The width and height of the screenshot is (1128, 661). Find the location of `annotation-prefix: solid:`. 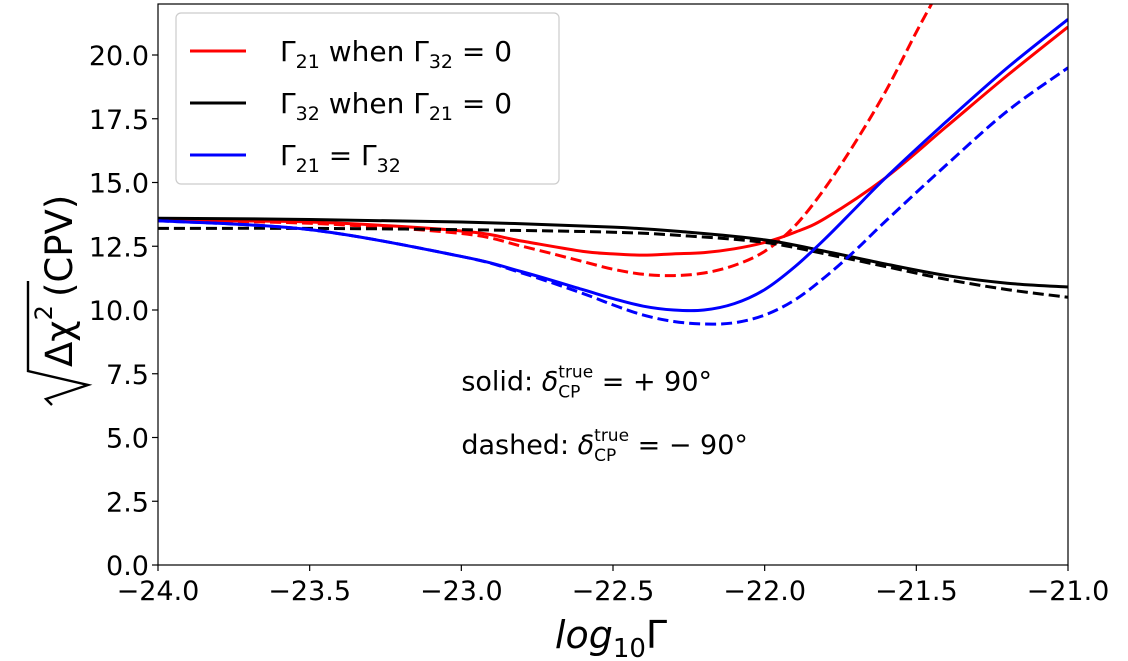

annotation-prefix: solid: is located at coordinates (501, 381).